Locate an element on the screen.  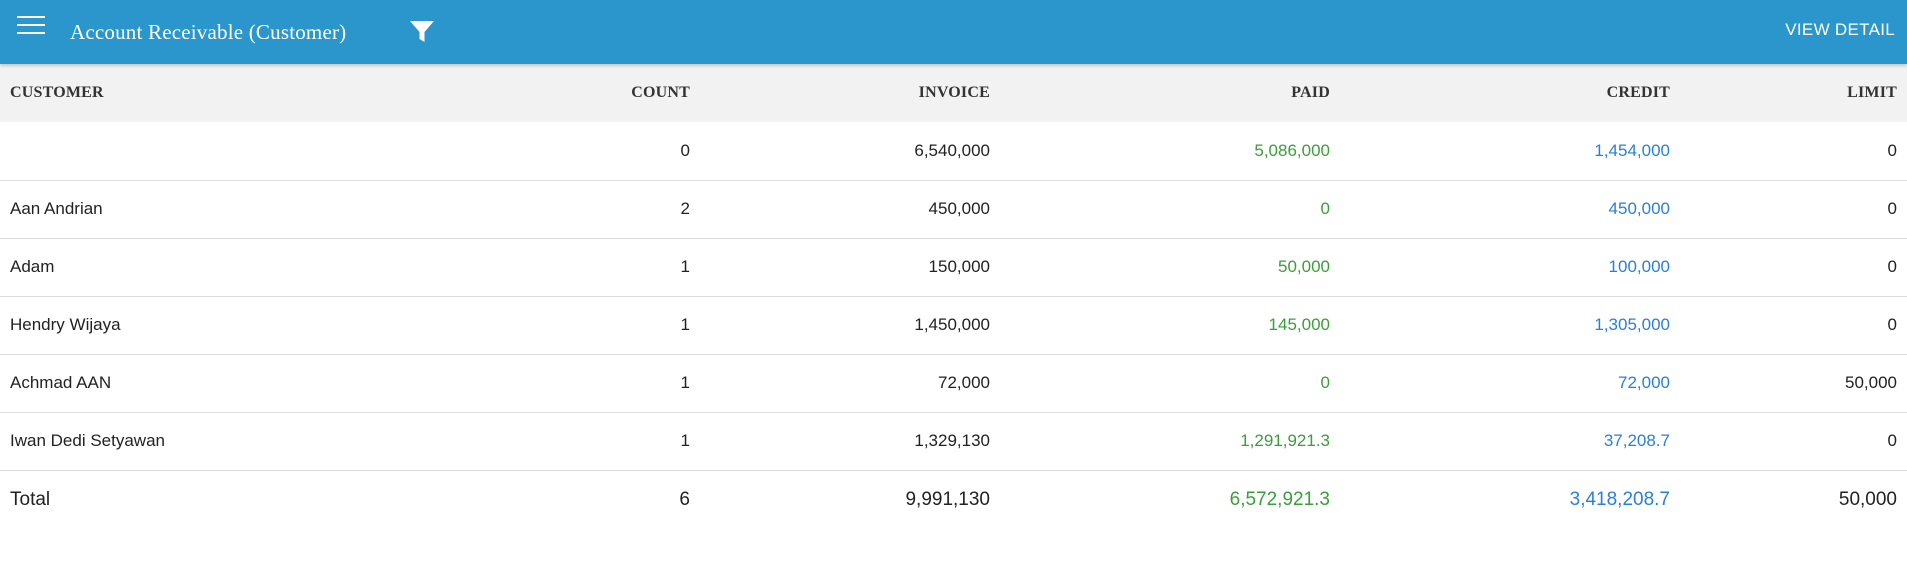
view-detail-button: VIEW DETAIL is located at coordinates (1840, 29).